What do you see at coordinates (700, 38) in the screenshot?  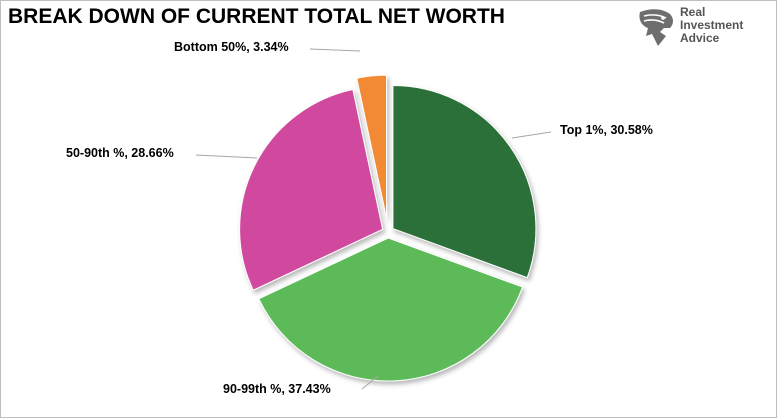 I see `logo-line-3: Advice` at bounding box center [700, 38].